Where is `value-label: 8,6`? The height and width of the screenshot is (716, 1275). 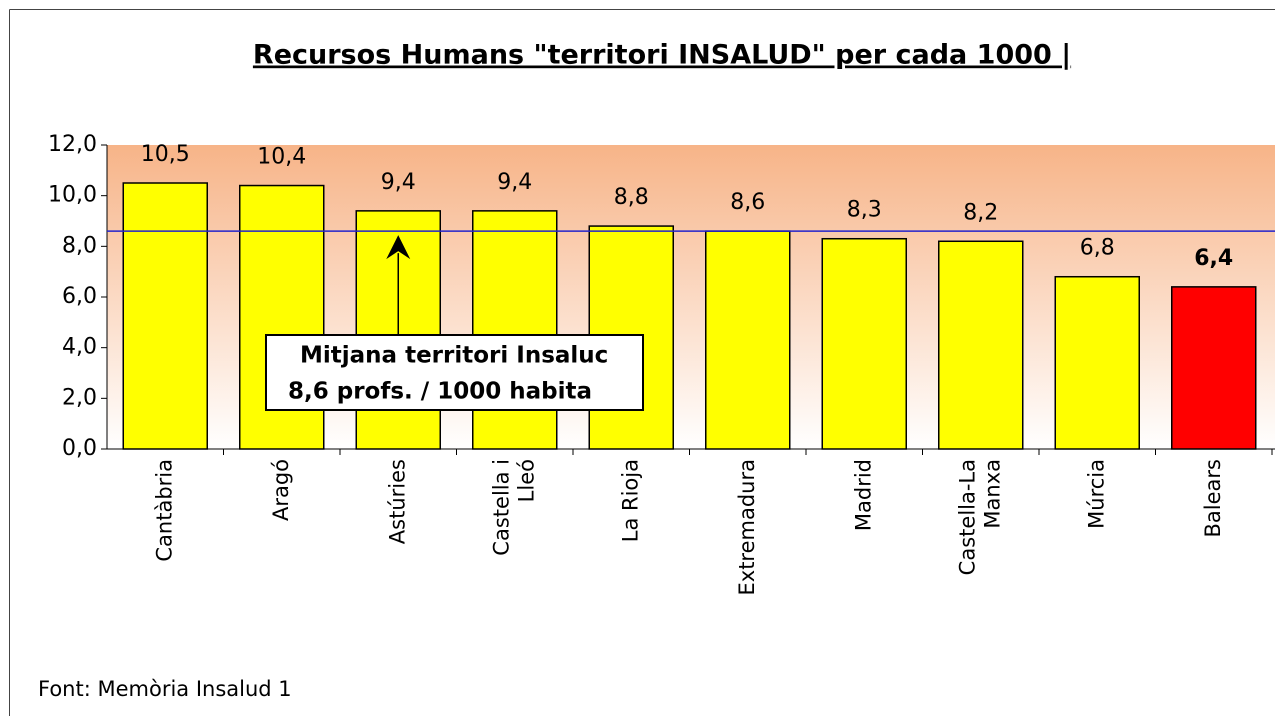 value-label: 8,6 is located at coordinates (747, 202).